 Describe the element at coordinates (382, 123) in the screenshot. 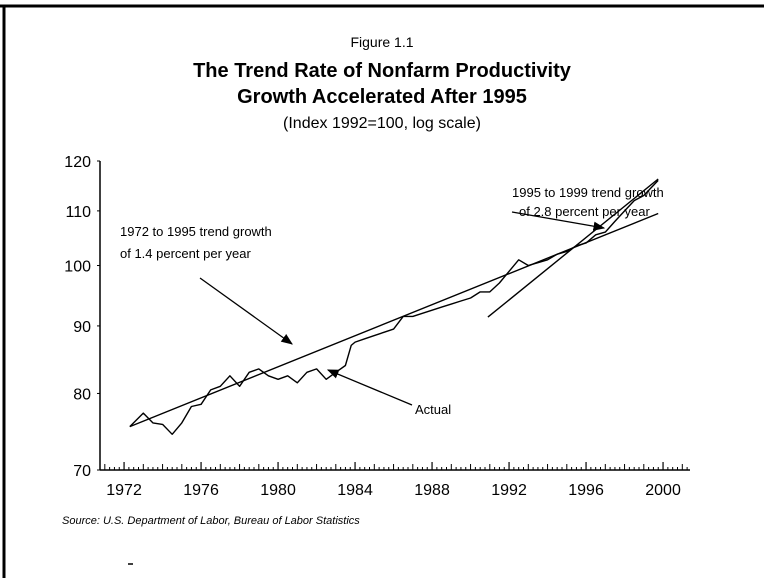

I see `chart-subtitle: (Index 1992=100, log scale)` at that location.